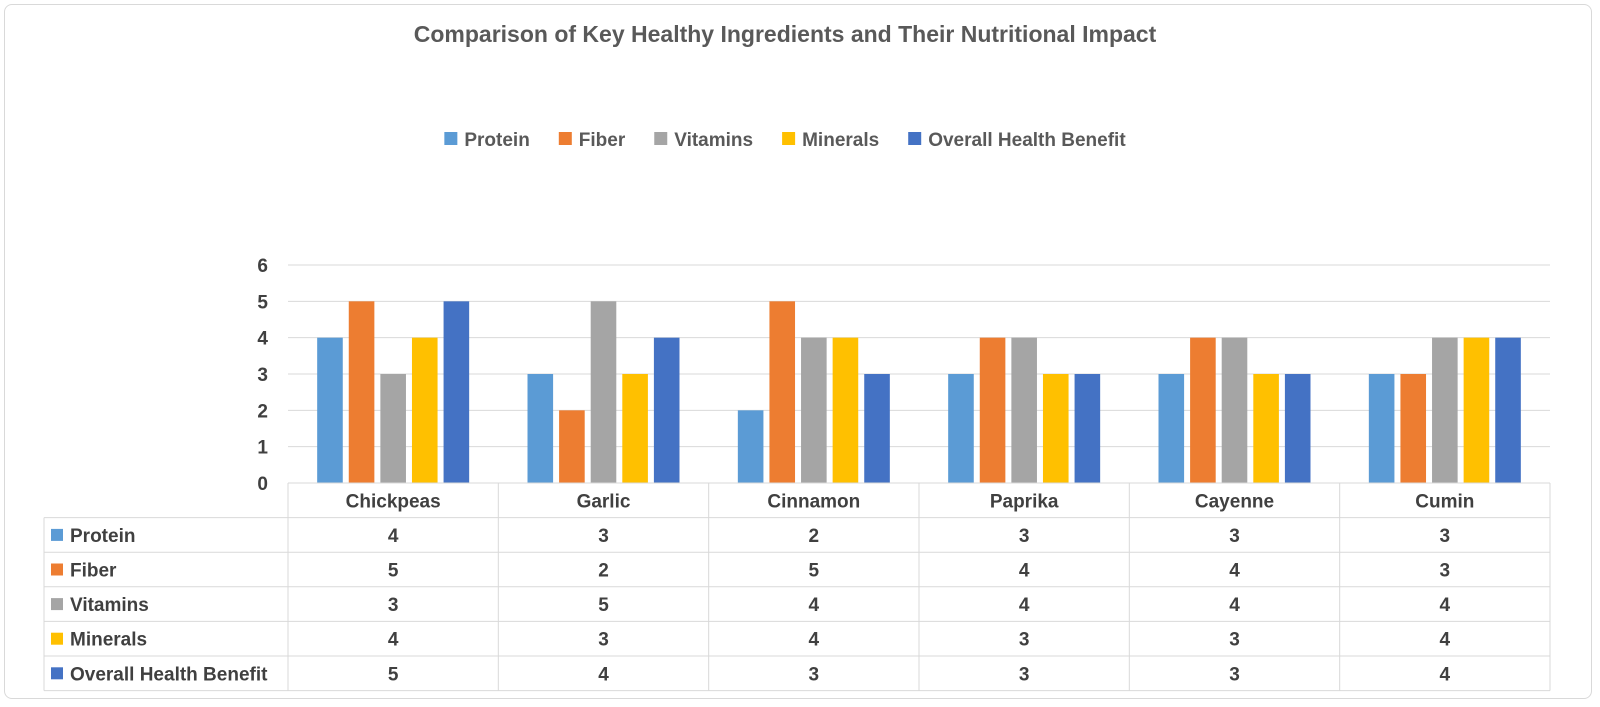 The image size is (1600, 707). Describe the element at coordinates (845, 410) in the screenshot. I see `bar-minerals-cinnamon` at that location.